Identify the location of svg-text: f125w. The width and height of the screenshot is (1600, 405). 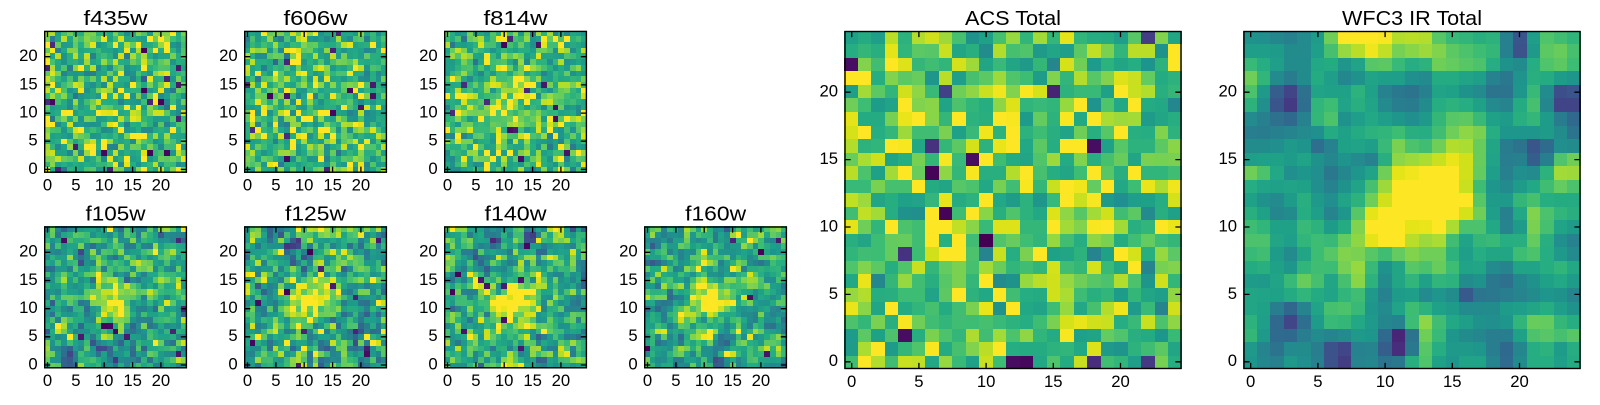
(315, 213).